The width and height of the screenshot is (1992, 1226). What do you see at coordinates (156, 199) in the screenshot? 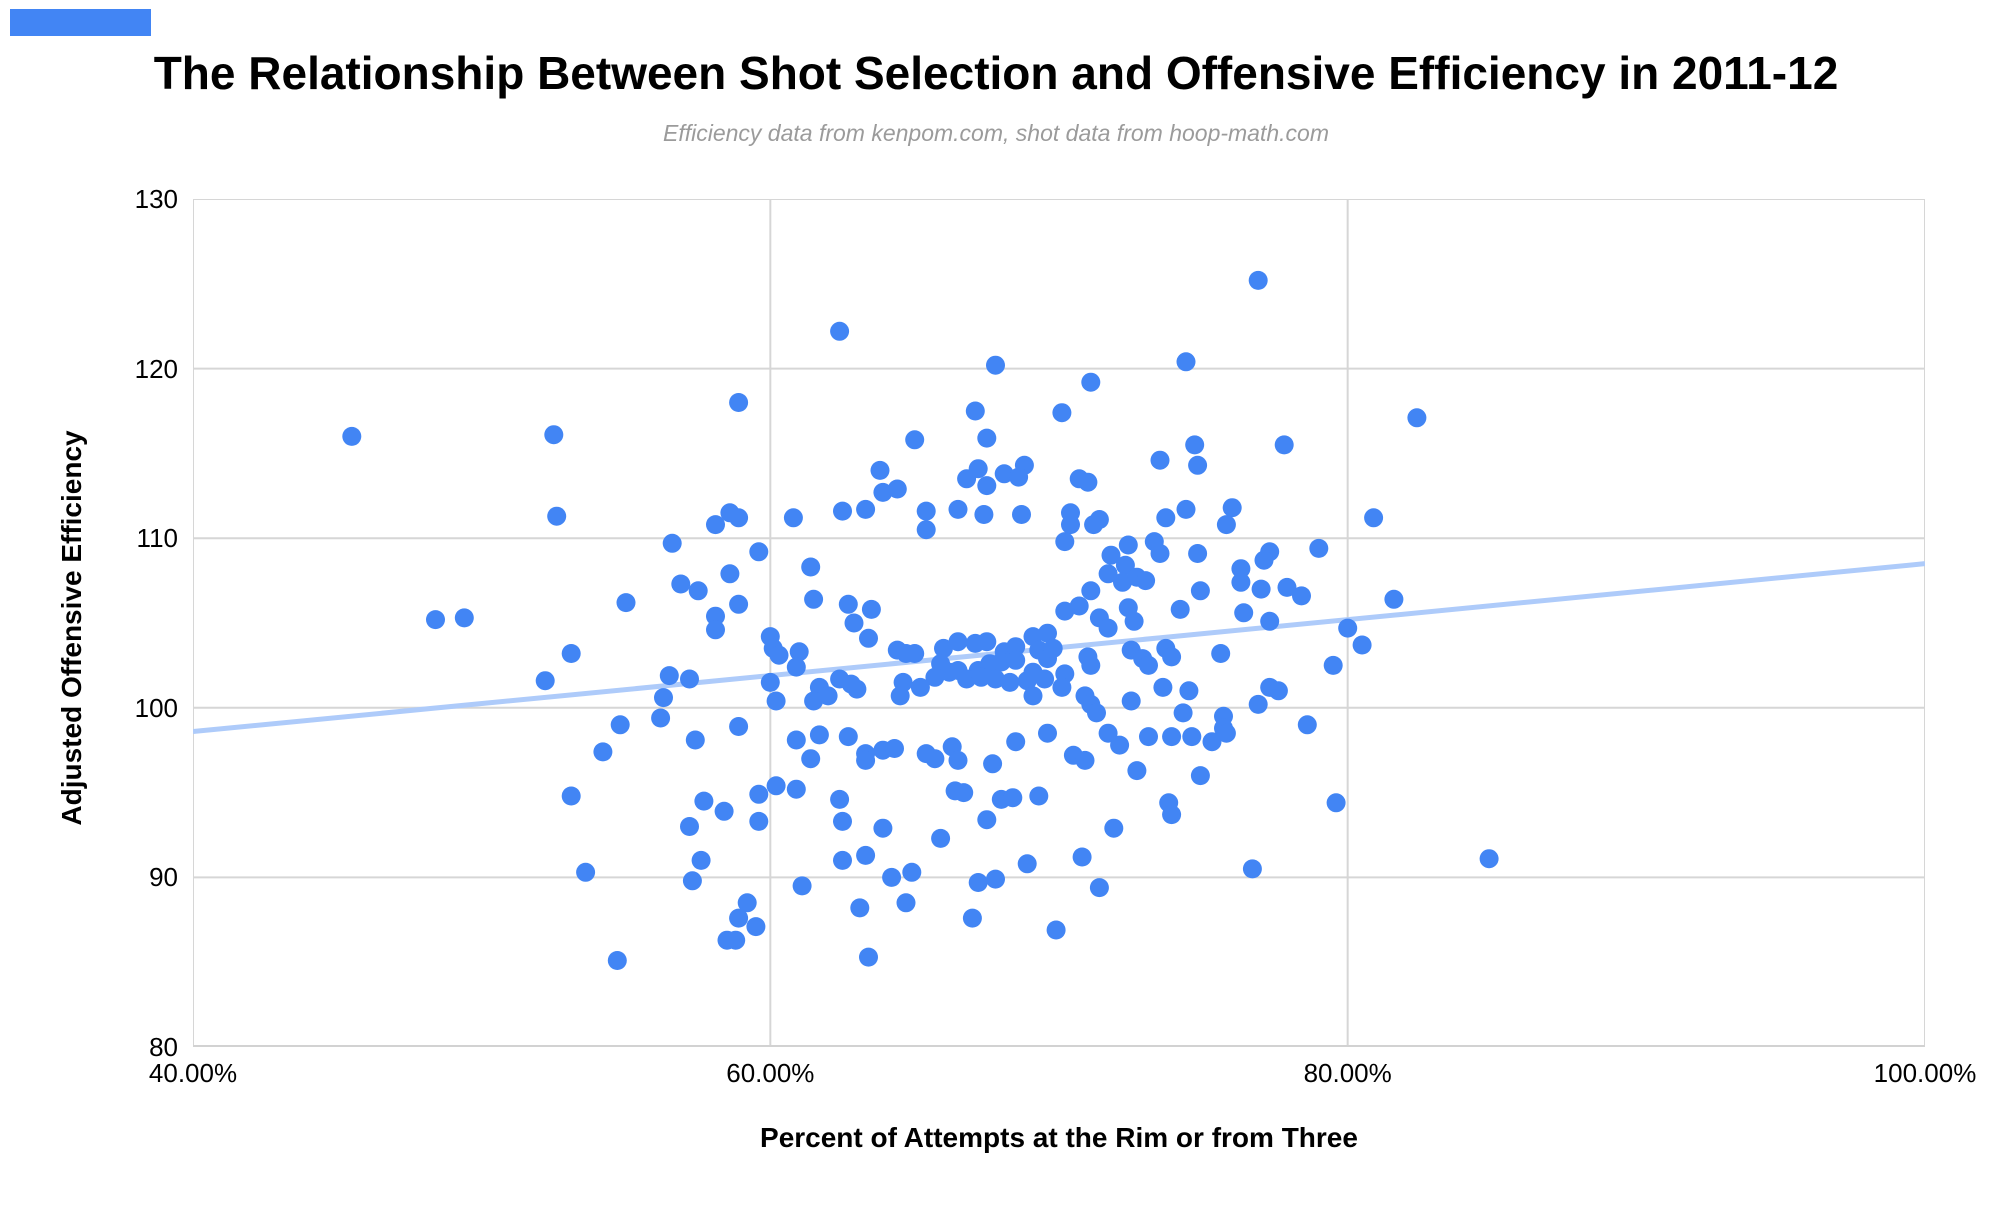
I see `y-tick-label-130: 130` at bounding box center [156, 199].